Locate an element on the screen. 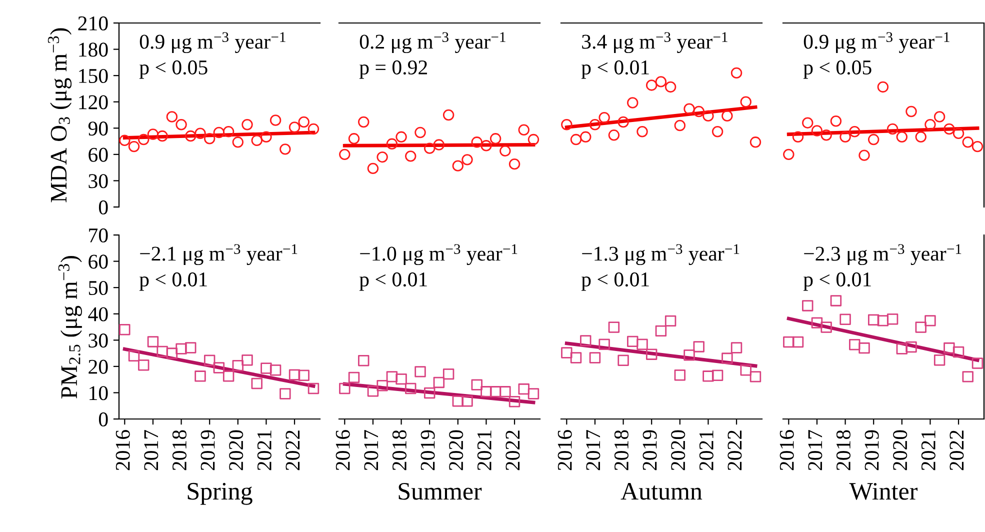  annotation: 3.4 μg m$^{−3}$ year$^{−1}$ is located at coordinates (655, 43).